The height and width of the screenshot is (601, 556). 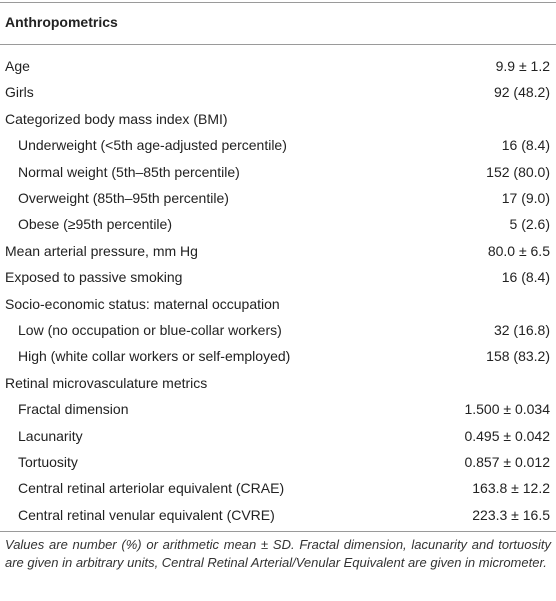 What do you see at coordinates (19, 92) in the screenshot?
I see `row-label: Girls` at bounding box center [19, 92].